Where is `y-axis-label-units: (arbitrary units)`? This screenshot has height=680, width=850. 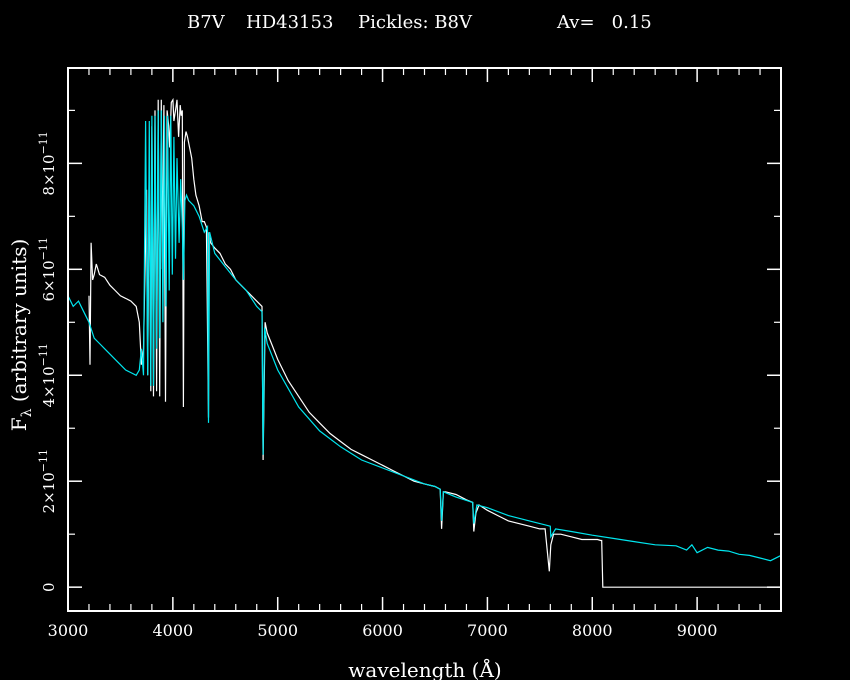
y-axis-label-units: (arbitrary units) is located at coordinates (19, 324).